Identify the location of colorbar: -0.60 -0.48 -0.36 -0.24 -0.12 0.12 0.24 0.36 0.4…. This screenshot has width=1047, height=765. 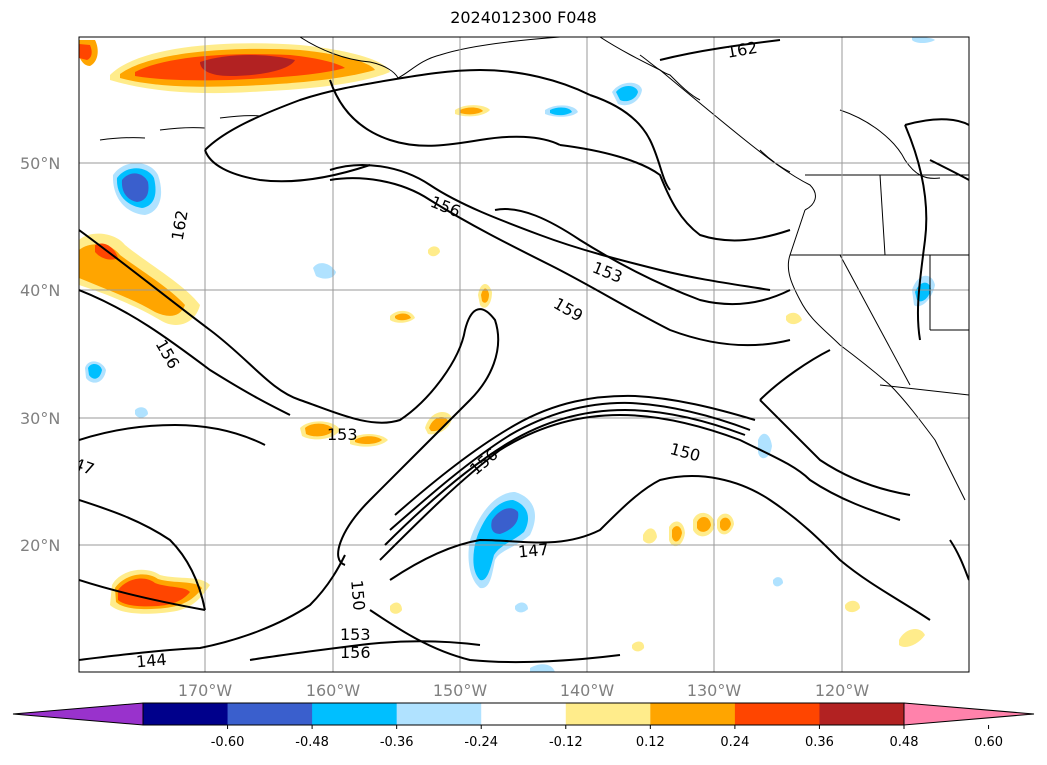
(523, 726).